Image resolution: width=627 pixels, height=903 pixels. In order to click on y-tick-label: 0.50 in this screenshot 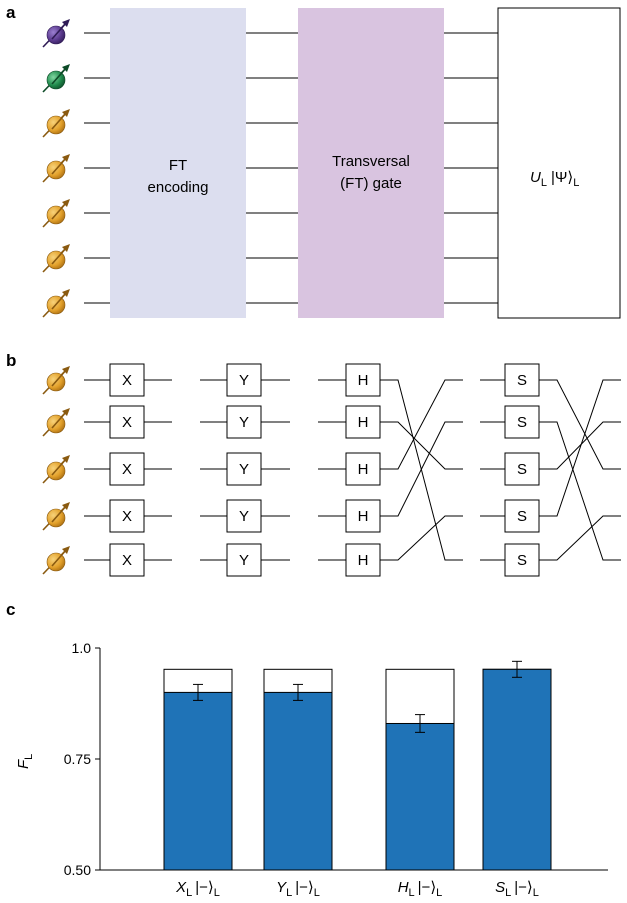, I will do `click(77, 870)`.